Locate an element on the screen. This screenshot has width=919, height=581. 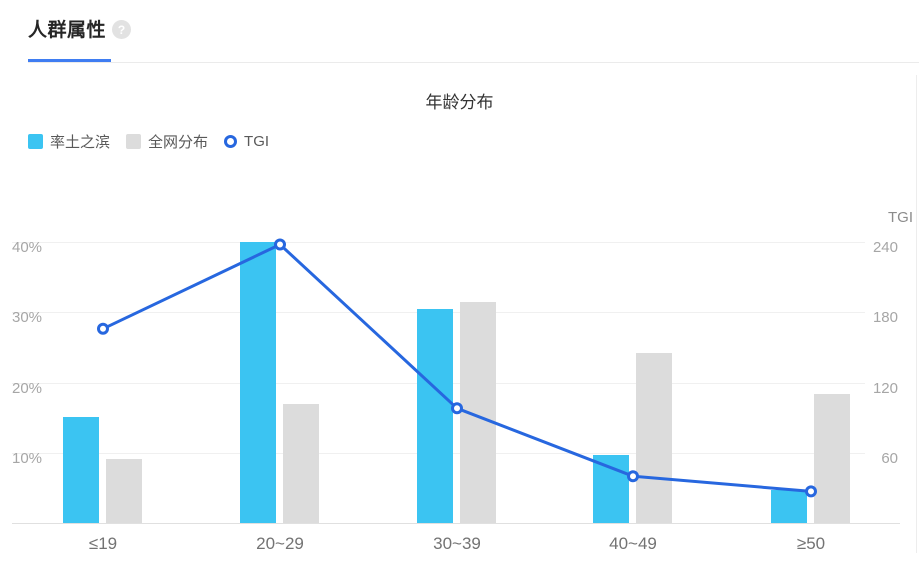
left-axis-tick-label: 40% is located at coordinates (27, 248).